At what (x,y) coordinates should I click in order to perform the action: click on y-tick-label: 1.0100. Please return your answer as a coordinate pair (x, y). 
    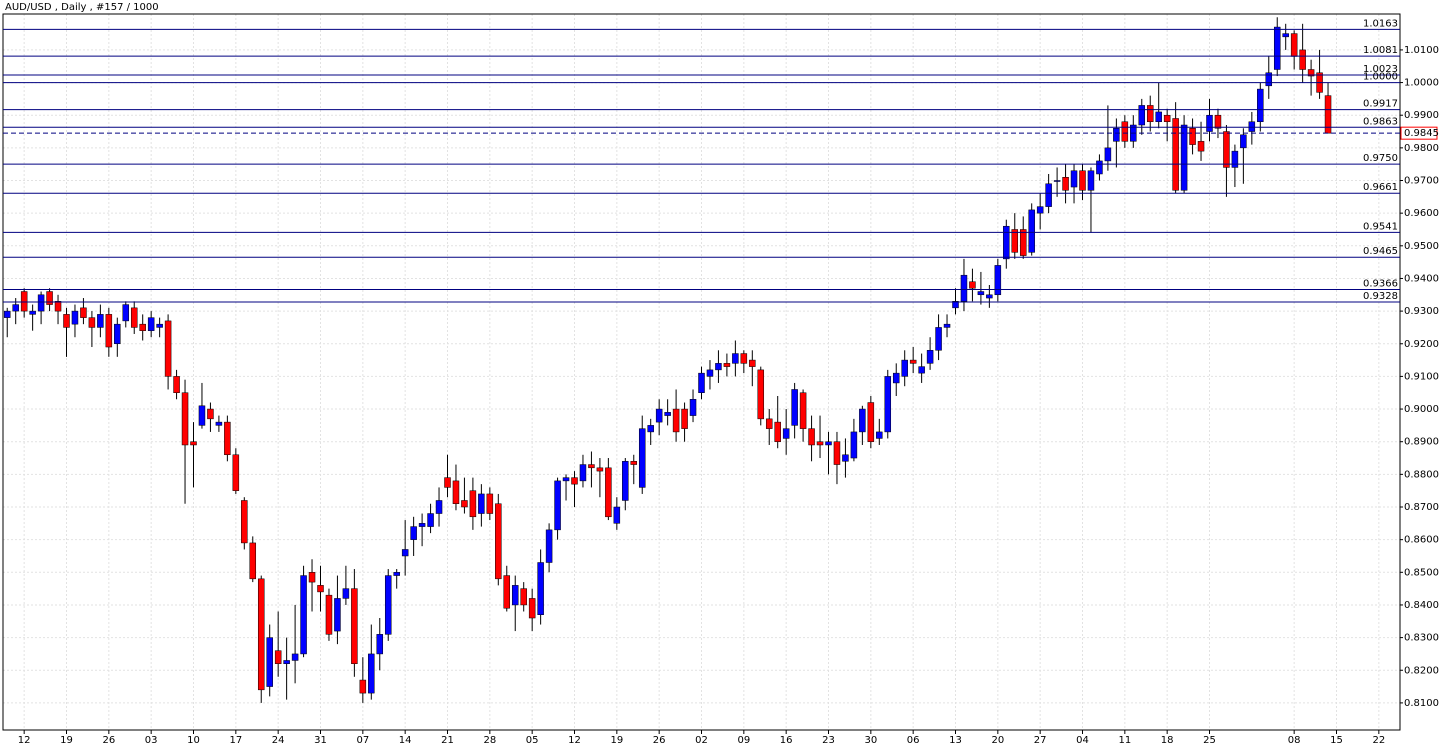
    Looking at the image, I should click on (1421, 50).